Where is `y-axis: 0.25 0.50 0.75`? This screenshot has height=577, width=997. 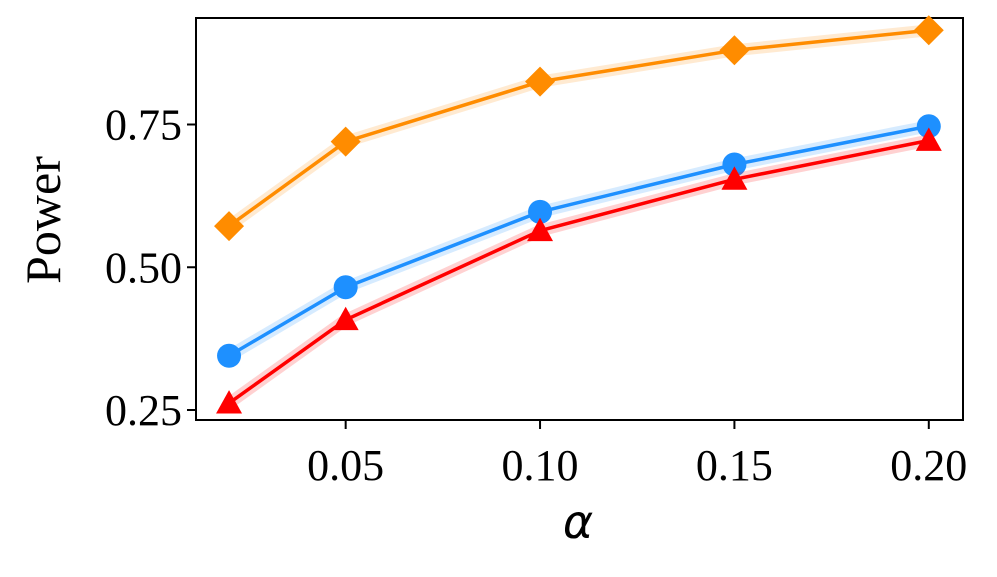
y-axis: 0.25 0.50 0.75 is located at coordinates (150, 267).